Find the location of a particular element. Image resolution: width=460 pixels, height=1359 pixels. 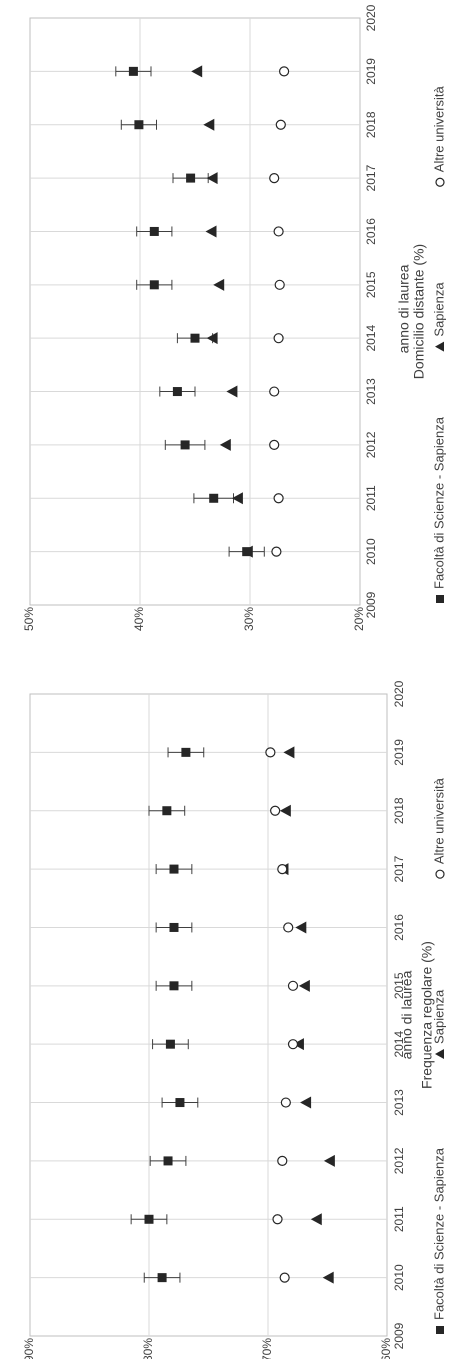

year-tick-label: 2013 is located at coordinates (399, 1102).